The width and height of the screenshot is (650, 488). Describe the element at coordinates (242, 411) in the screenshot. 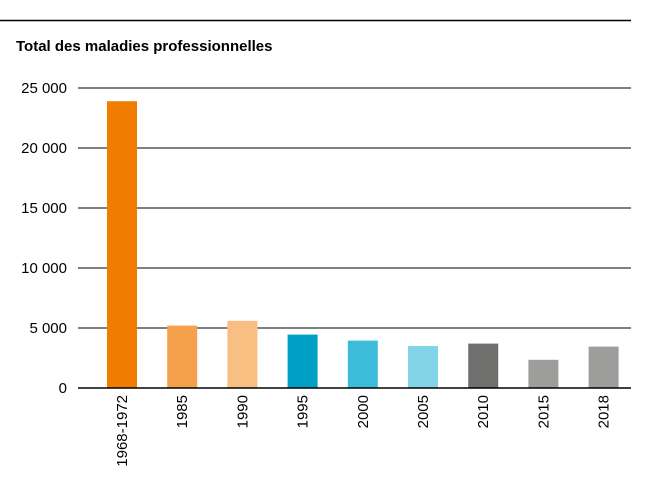

I see `x-tick-label: 1990` at that location.